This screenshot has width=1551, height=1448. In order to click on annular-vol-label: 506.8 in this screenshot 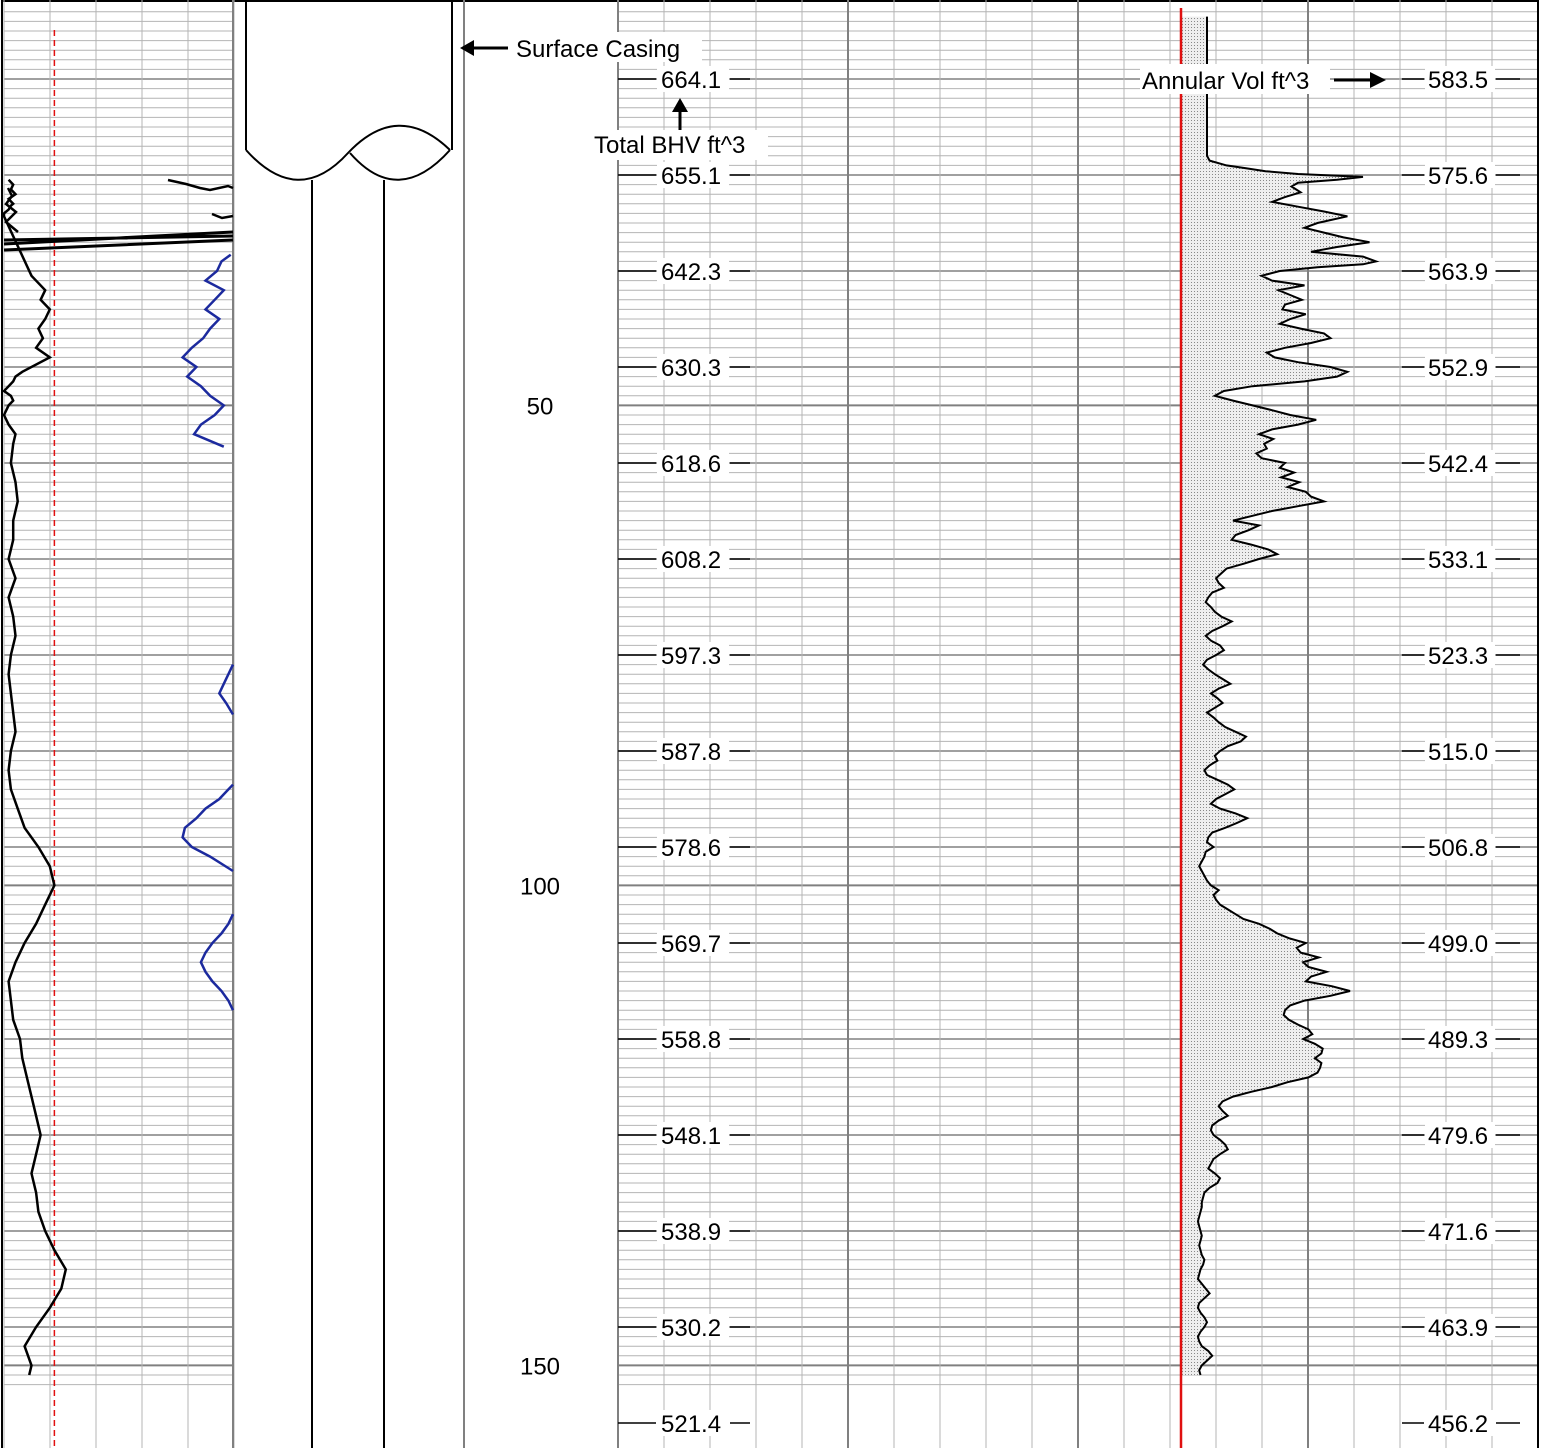, I will do `click(1458, 848)`.